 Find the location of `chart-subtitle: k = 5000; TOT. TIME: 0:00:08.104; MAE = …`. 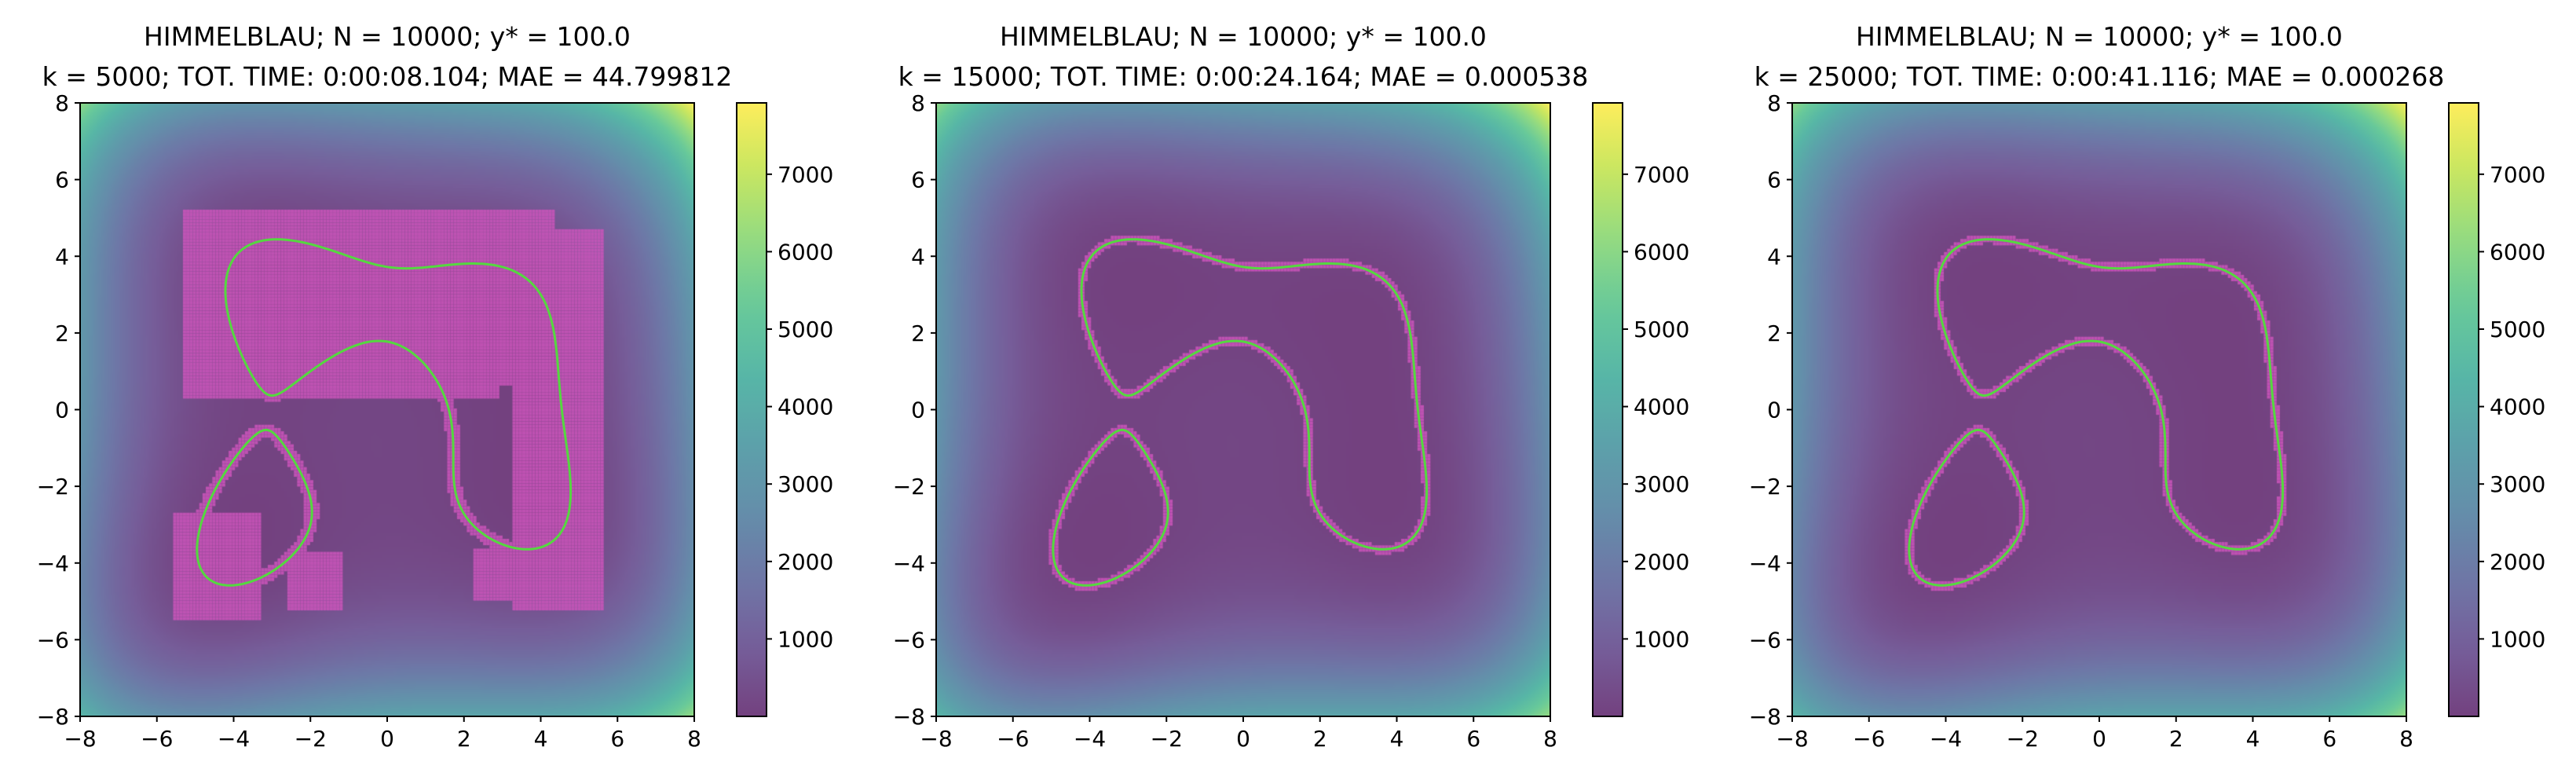

chart-subtitle: k = 5000; TOT. TIME: 0:00:08.104; MAE = … is located at coordinates (388, 76).